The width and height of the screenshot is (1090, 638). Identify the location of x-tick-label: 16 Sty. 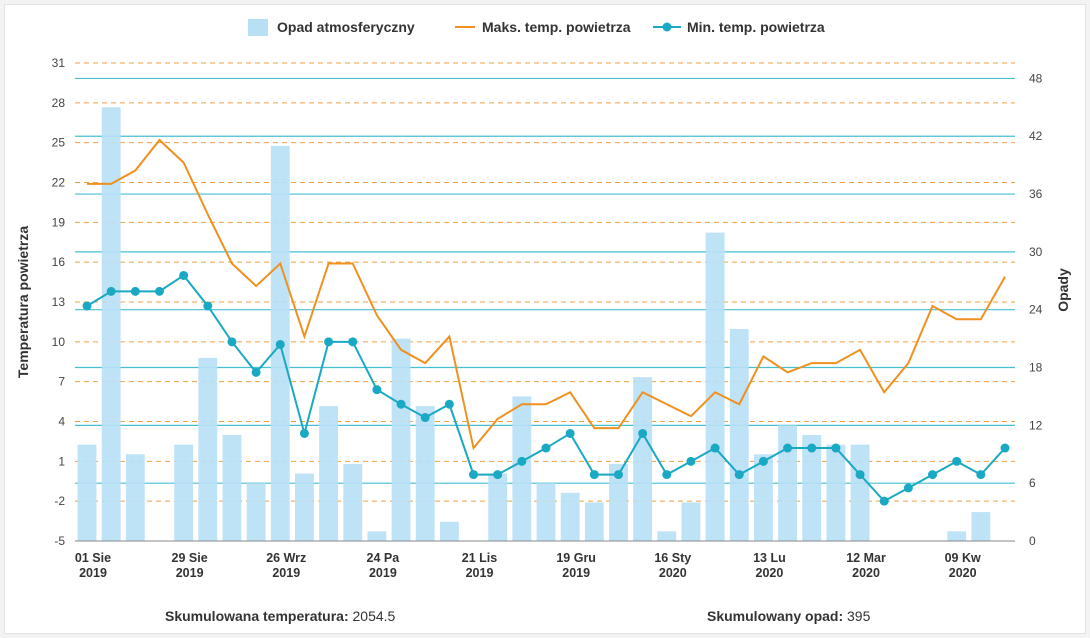
(672, 558).